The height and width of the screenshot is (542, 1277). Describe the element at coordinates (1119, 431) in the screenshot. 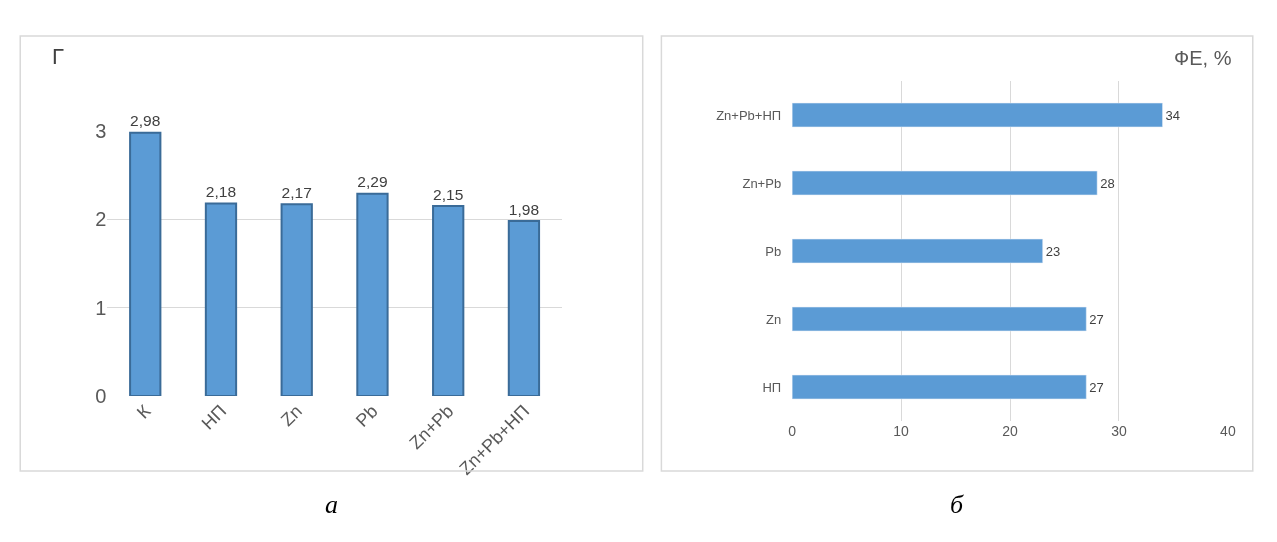

I see `x-tick-label: 30` at that location.